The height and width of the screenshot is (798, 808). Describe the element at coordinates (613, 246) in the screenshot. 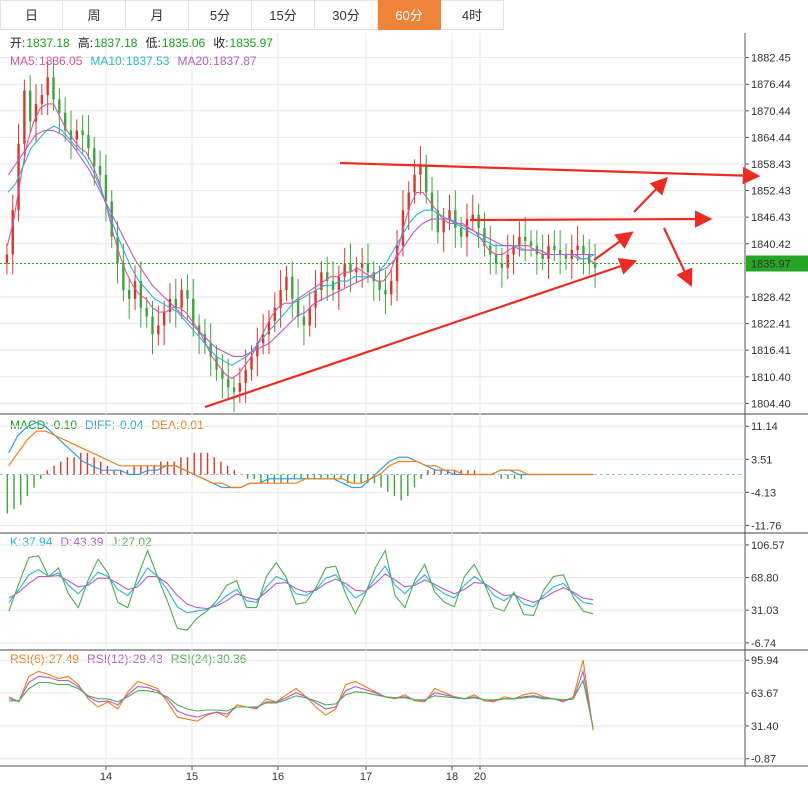

I see `breakout-arrow-small` at that location.